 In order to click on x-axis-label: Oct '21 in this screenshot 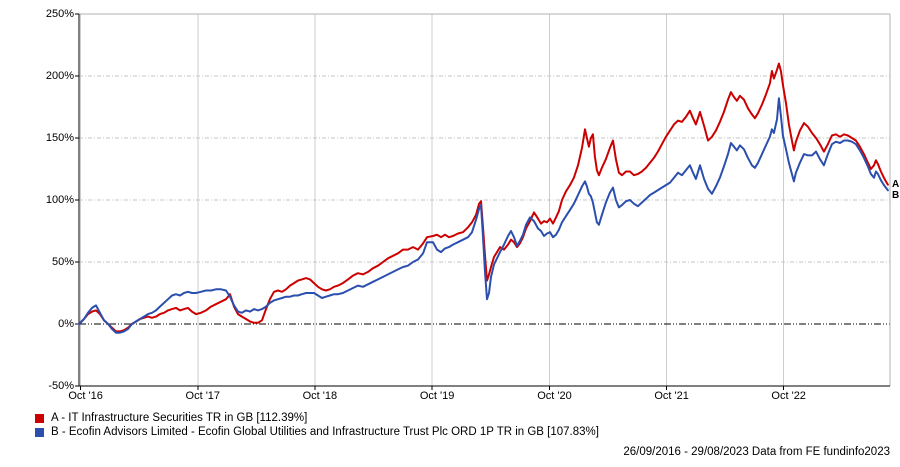, I will do `click(671, 396)`.